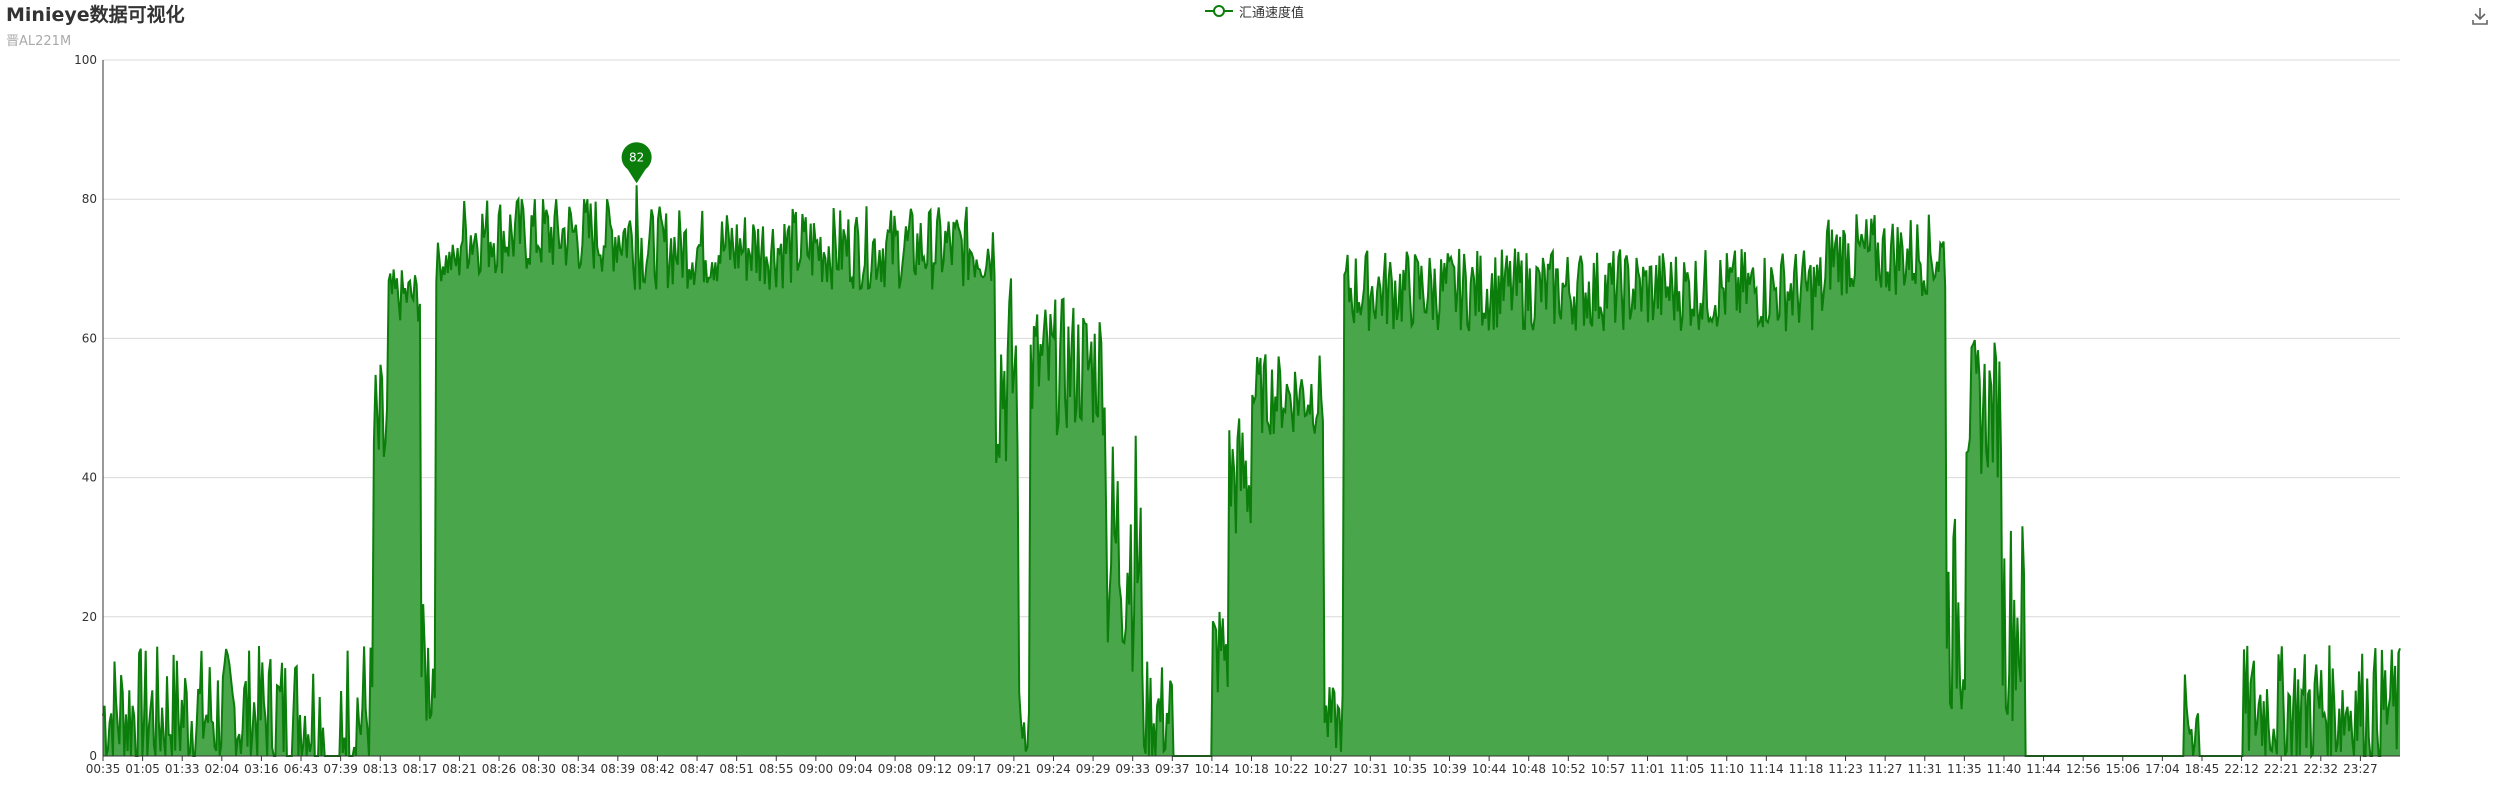  I want to click on x-tick-label: 11:35, so click(1964, 769).